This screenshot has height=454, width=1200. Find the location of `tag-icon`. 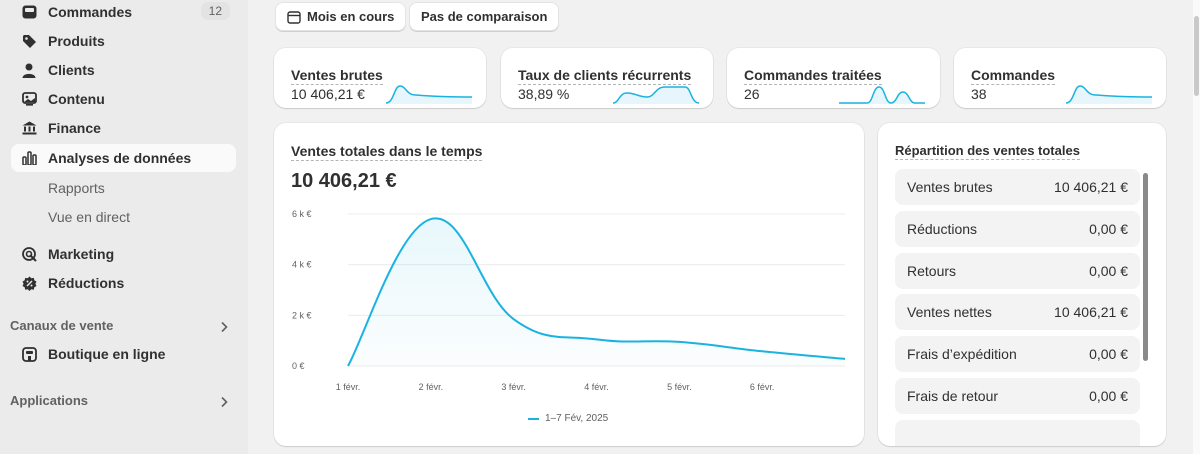

tag-icon is located at coordinates (29, 41).